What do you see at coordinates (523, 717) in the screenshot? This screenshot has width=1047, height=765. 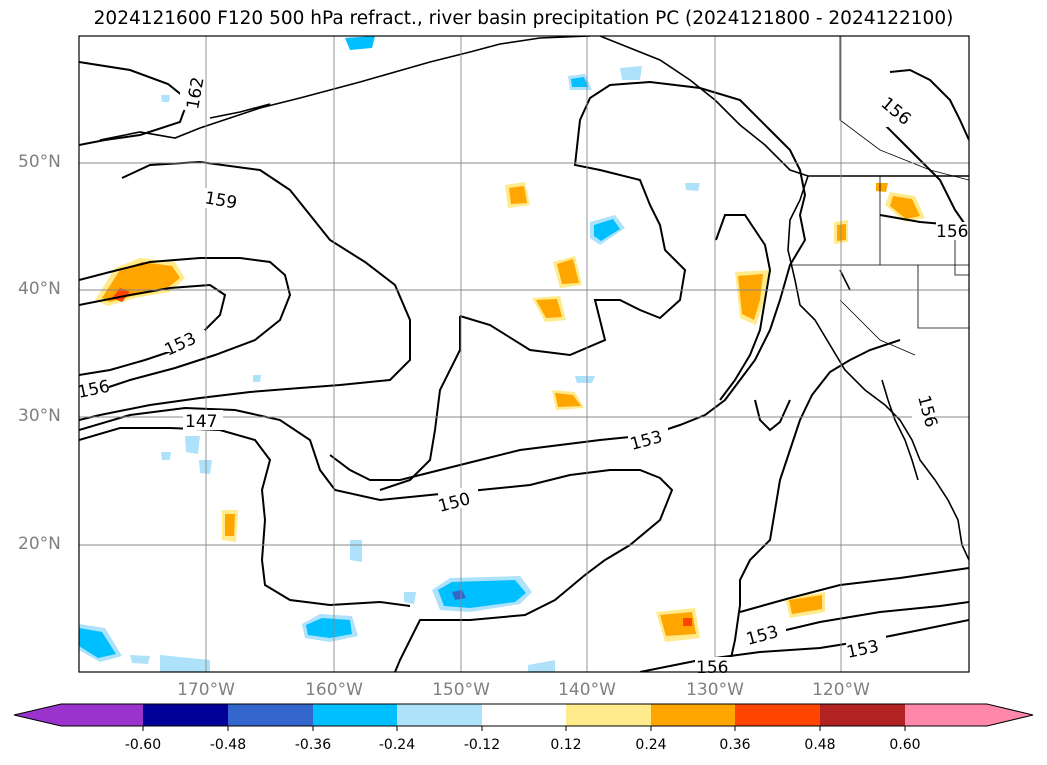 I see `colorbar` at bounding box center [523, 717].